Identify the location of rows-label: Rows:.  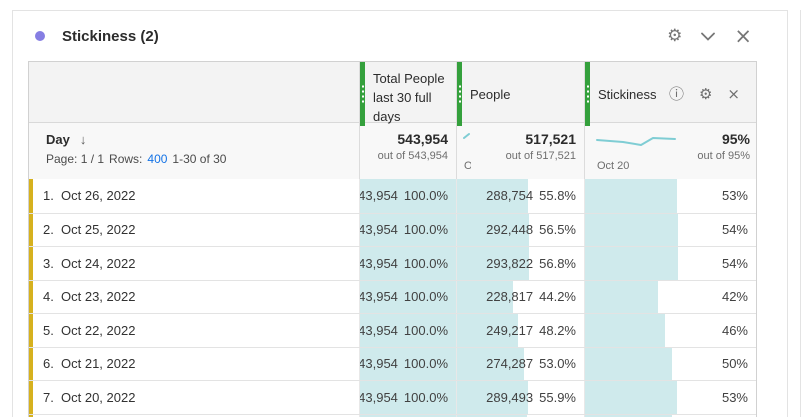
(126, 159).